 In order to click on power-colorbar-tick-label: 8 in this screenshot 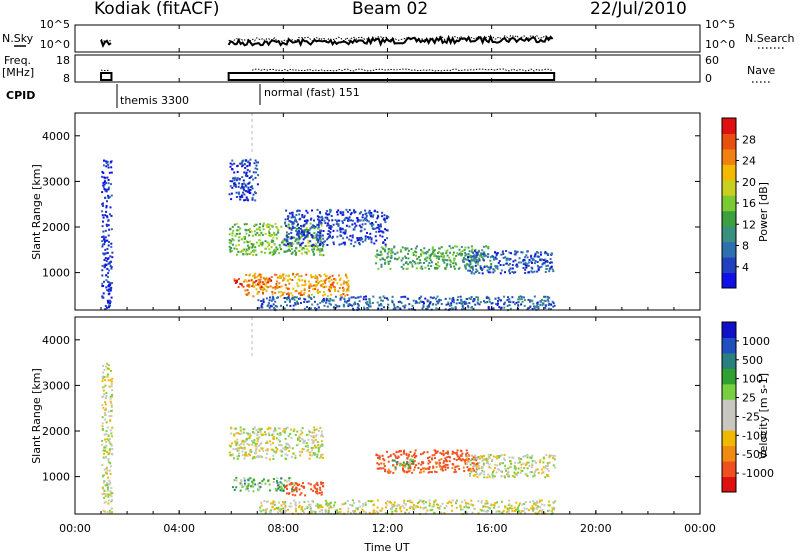, I will do `click(745, 246)`.